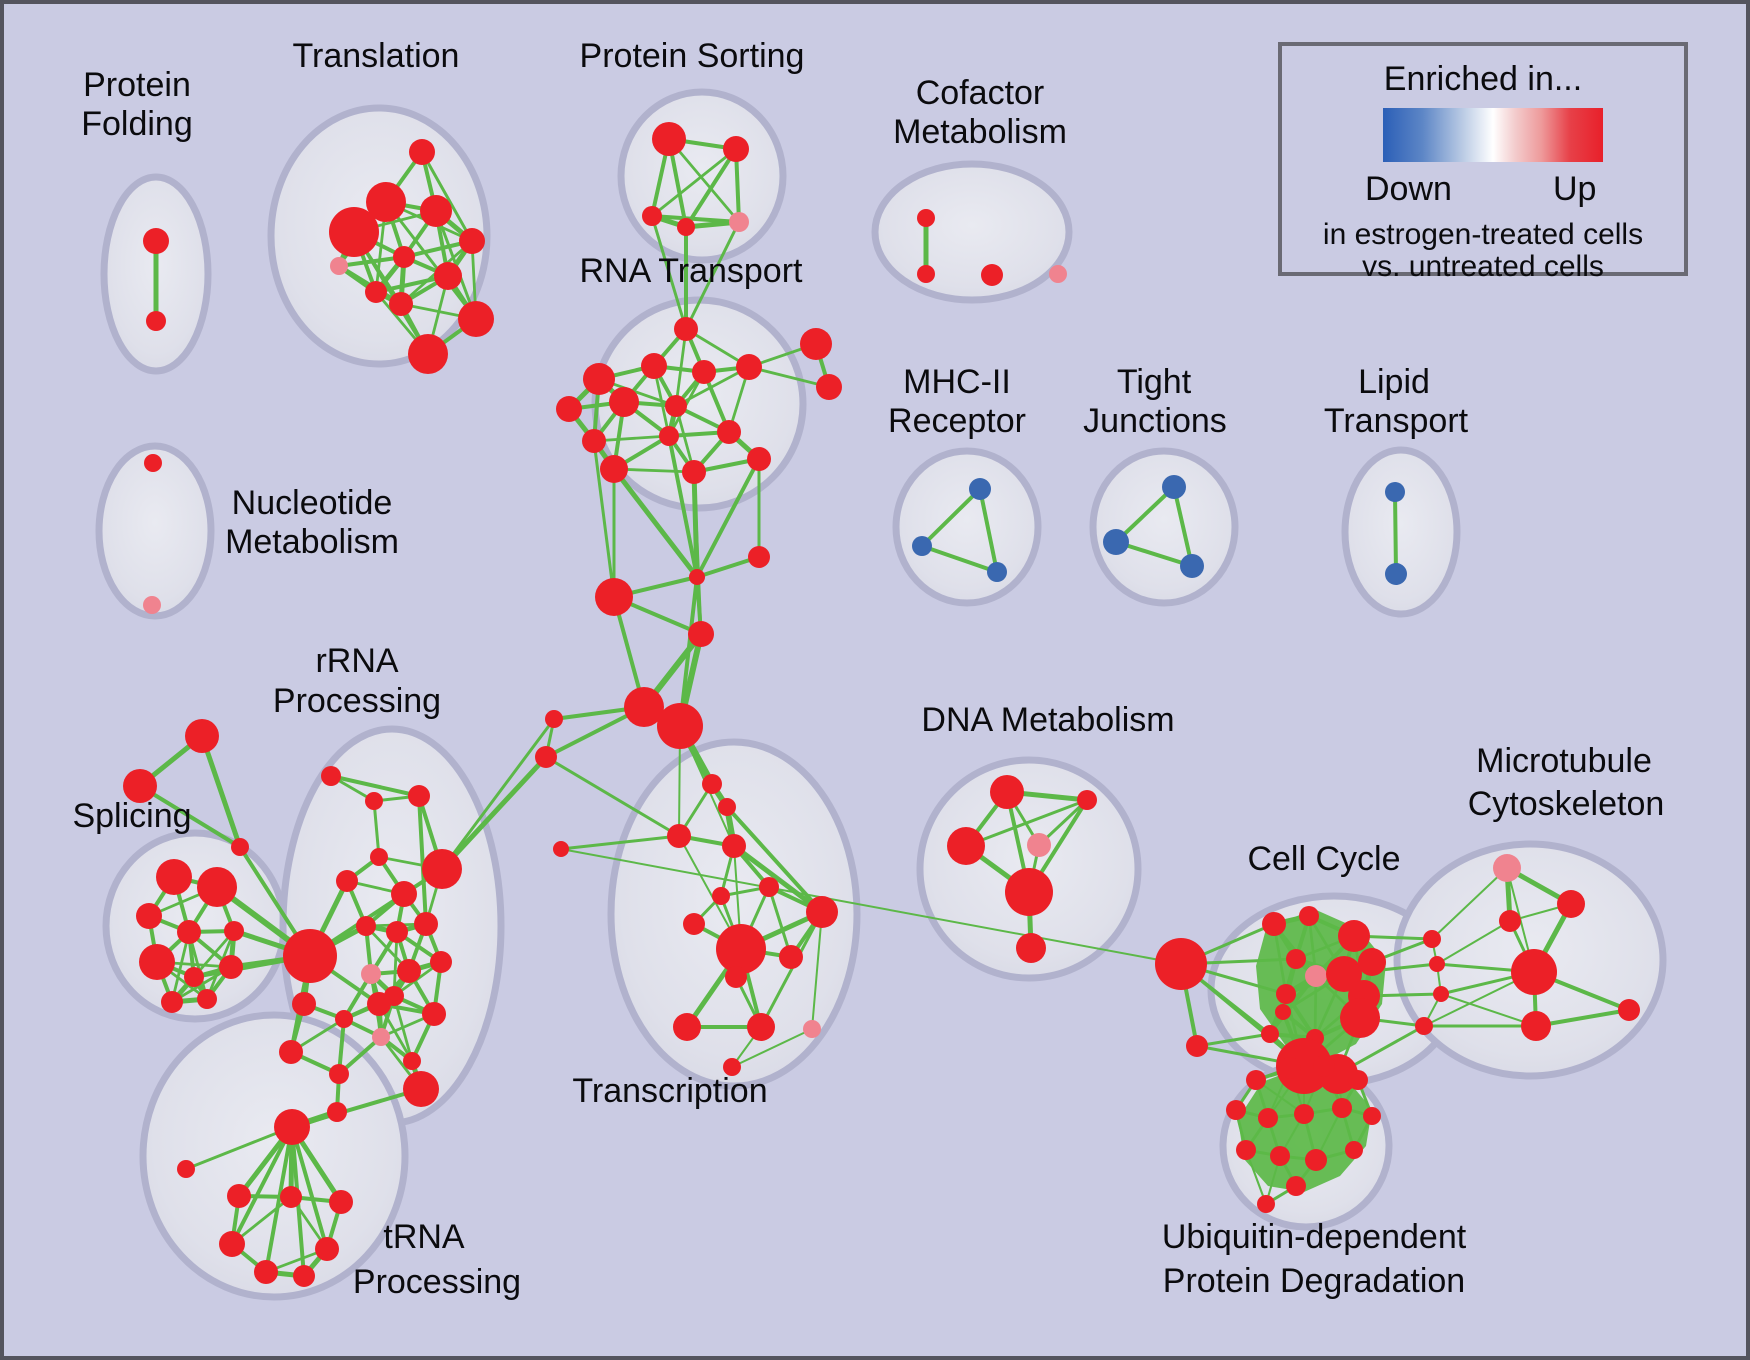  I want to click on cluster-ellipse-cofactor, so click(972, 232).